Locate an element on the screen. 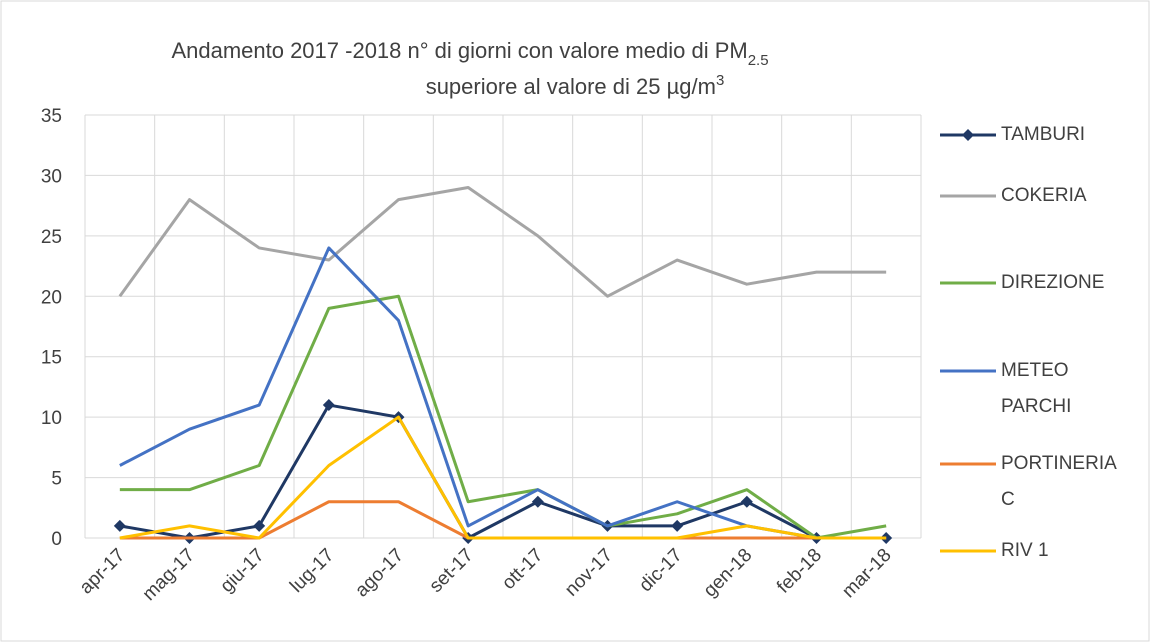 The height and width of the screenshot is (643, 1151). y-tick-label: 30 is located at coordinates (51, 176).